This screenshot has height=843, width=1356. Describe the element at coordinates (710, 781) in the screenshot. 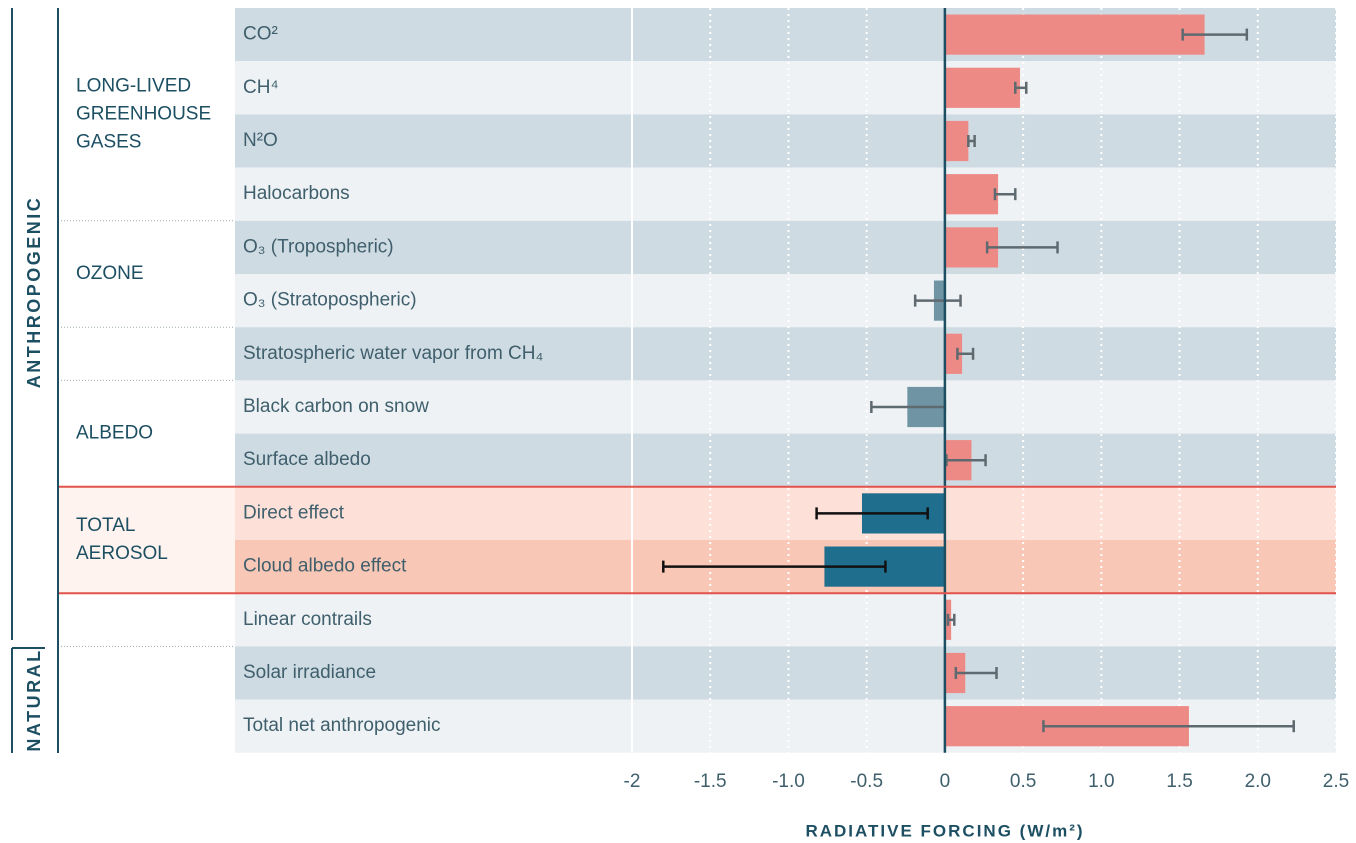

I see `x-tick-label: -1.5` at that location.